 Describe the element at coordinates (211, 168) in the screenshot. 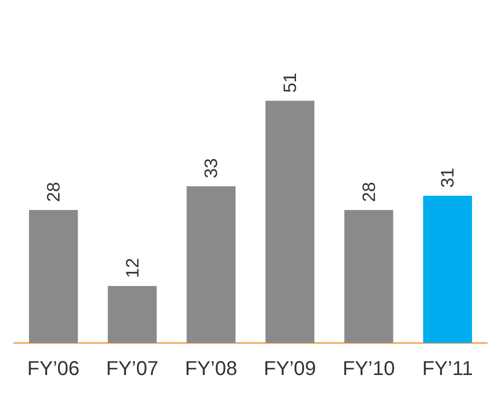

I see `data-label: 33` at that location.